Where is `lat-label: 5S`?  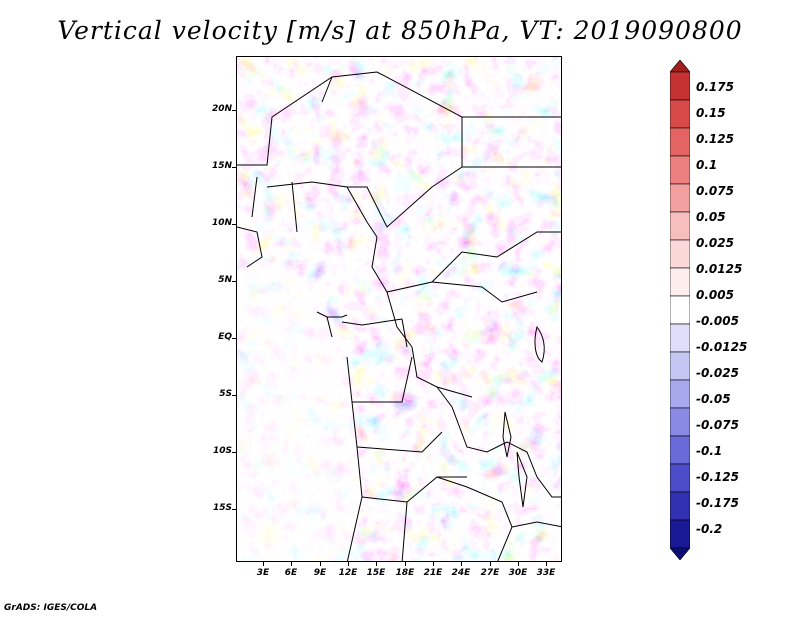
lat-label: 5S is located at coordinates (225, 394).